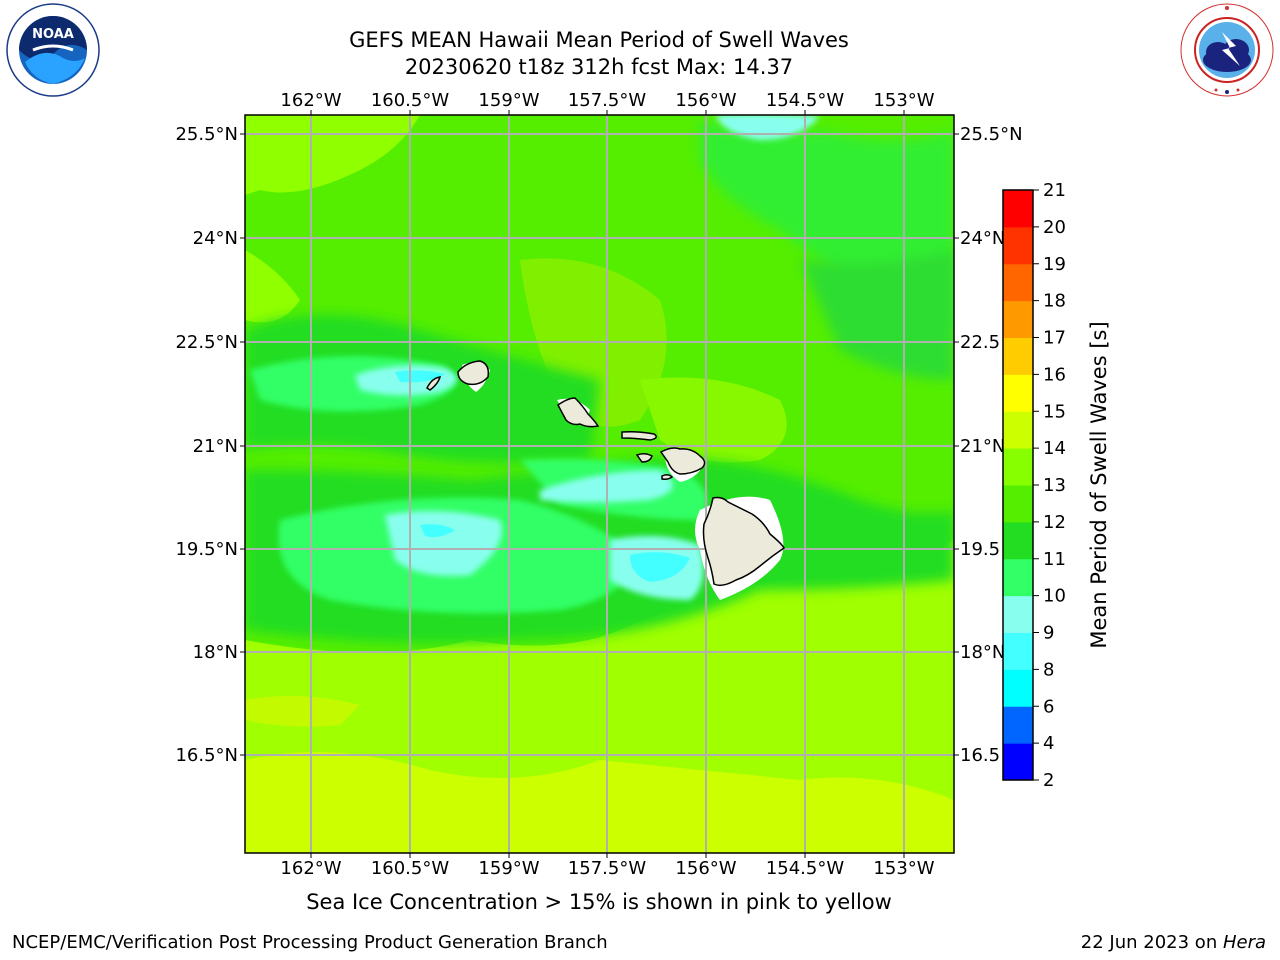 Image resolution: width=1280 pixels, height=960 pixels. What do you see at coordinates (1034, 485) in the screenshot?
I see `colorbar: 2 4 6 8 9 10 11 12 13 14 15 16 17 18 19 20 21` at bounding box center [1034, 485].